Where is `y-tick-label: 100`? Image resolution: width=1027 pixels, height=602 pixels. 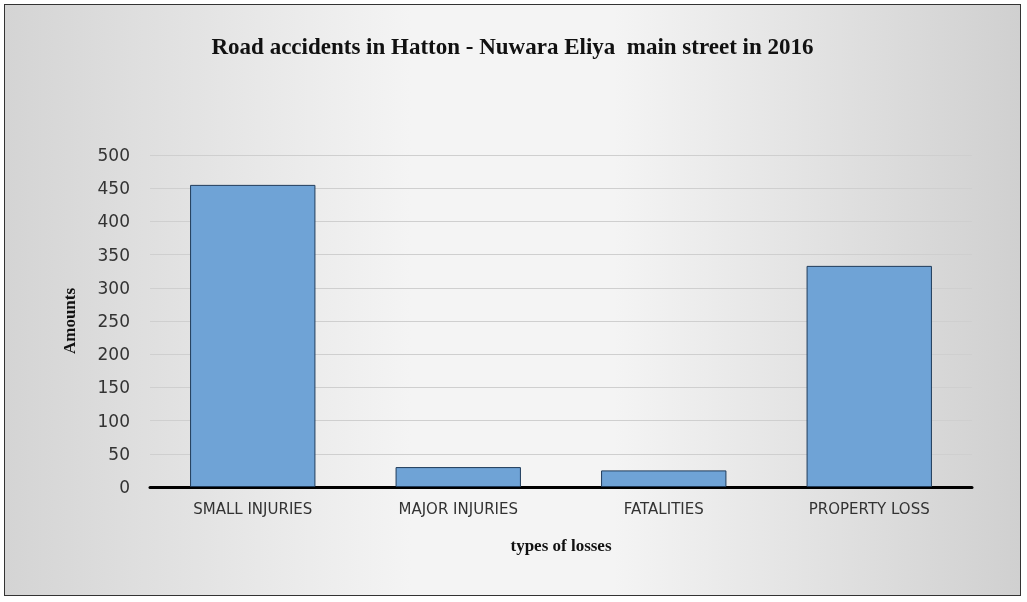 y-tick-label: 100 is located at coordinates (113, 420).